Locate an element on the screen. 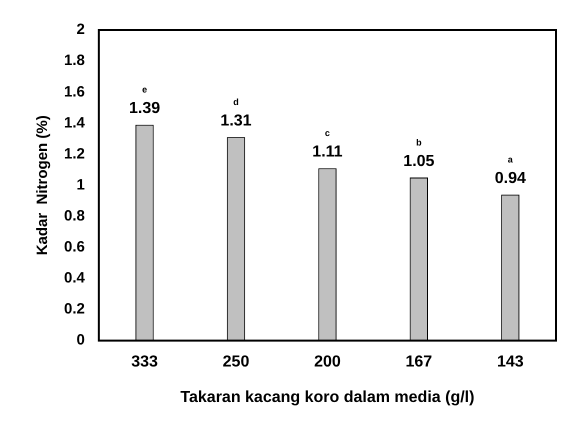 Image resolution: width=572 pixels, height=421 pixels. y-tick-label: 1.6 is located at coordinates (74, 91).